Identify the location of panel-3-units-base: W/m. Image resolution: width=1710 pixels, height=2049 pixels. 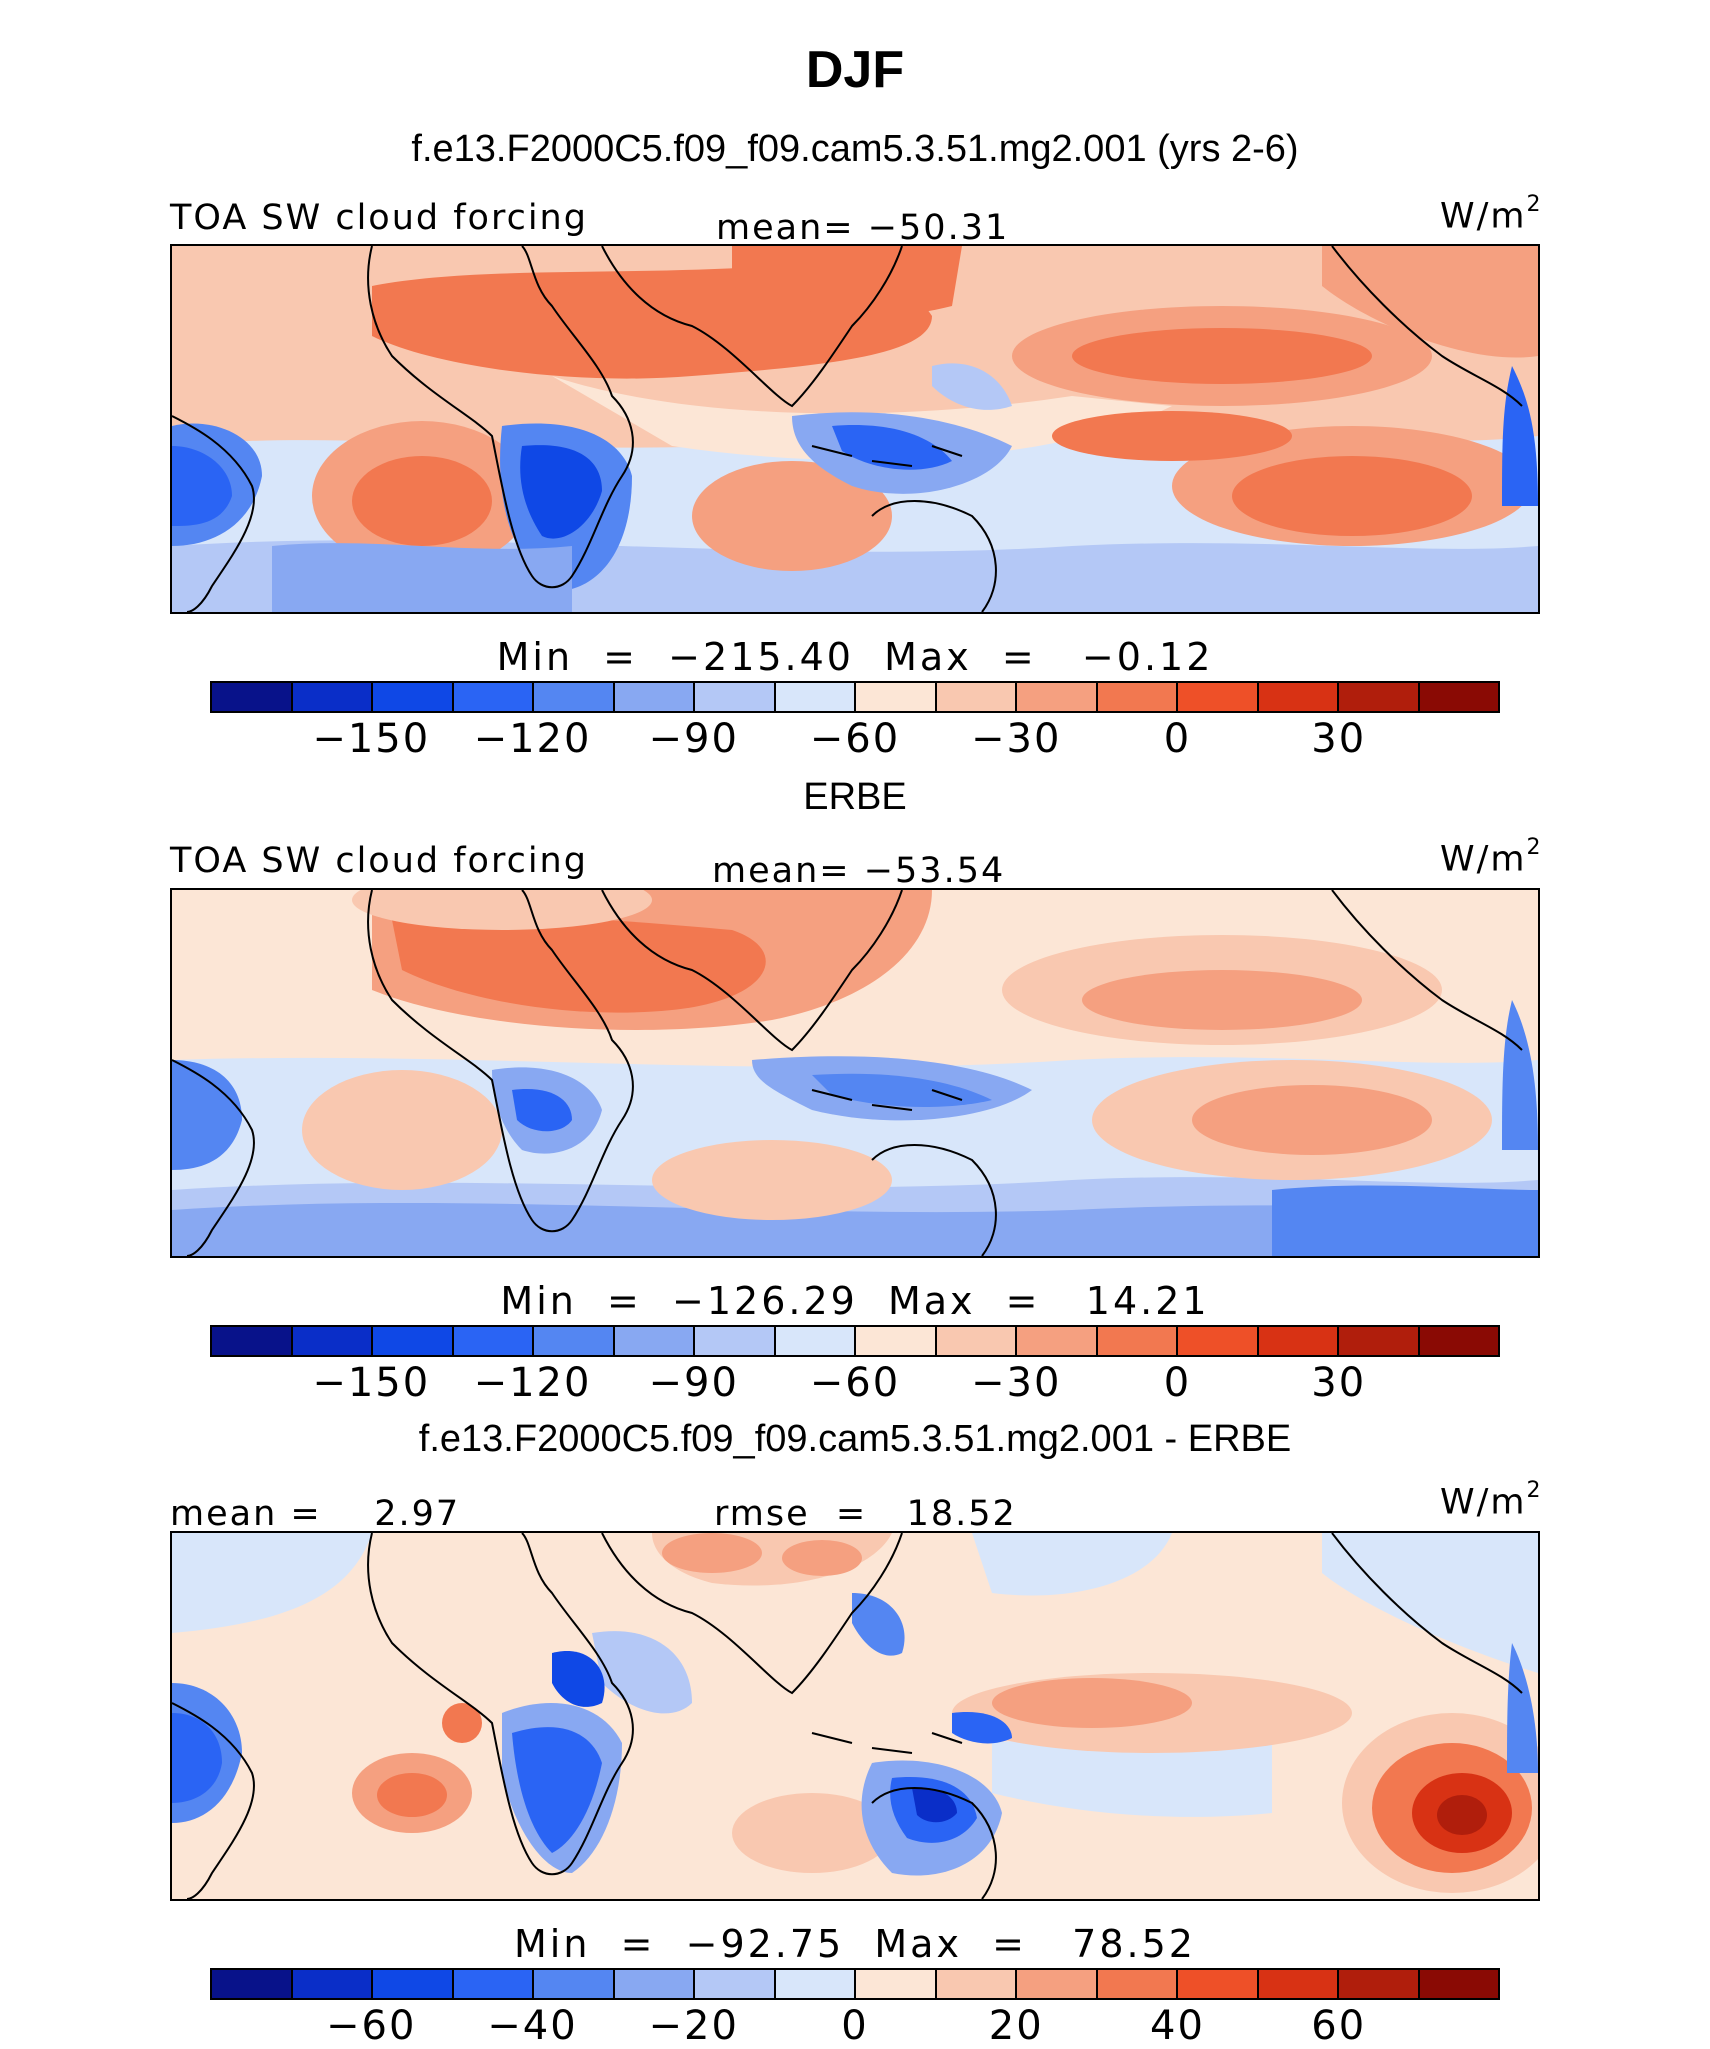
(1483, 1502).